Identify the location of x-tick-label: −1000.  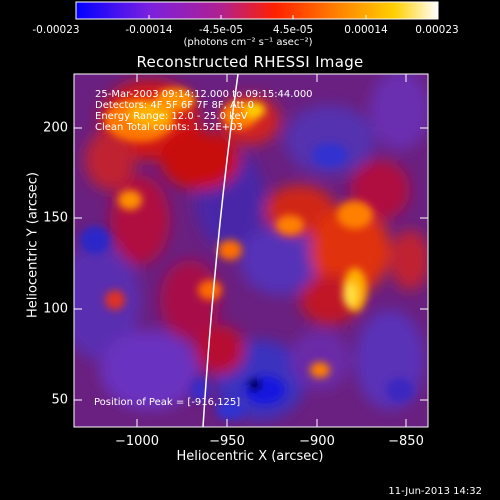
(137, 441).